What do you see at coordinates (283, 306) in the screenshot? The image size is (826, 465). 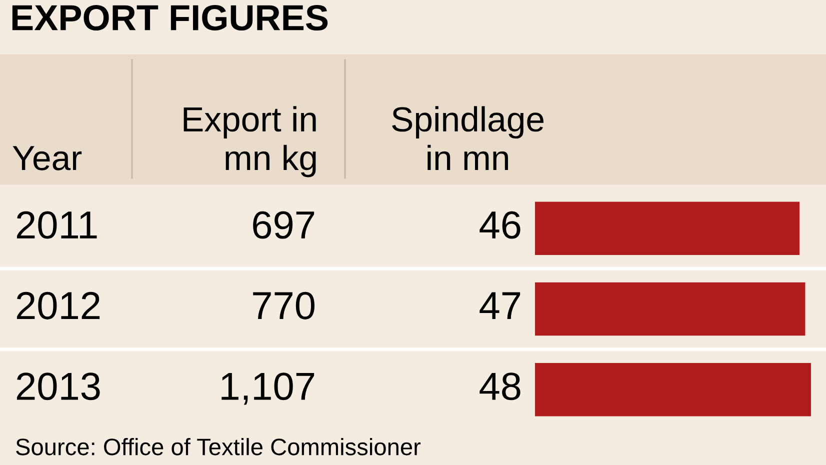 I see `text: 770` at bounding box center [283, 306].